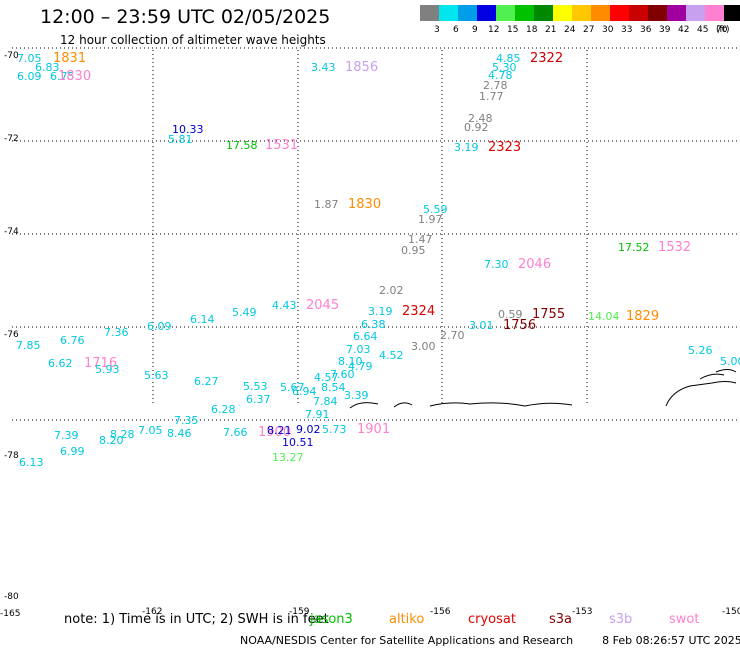 The image size is (740, 650). Describe the element at coordinates (72, 340) in the screenshot. I see `wave-height-value: 6.76` at that location.